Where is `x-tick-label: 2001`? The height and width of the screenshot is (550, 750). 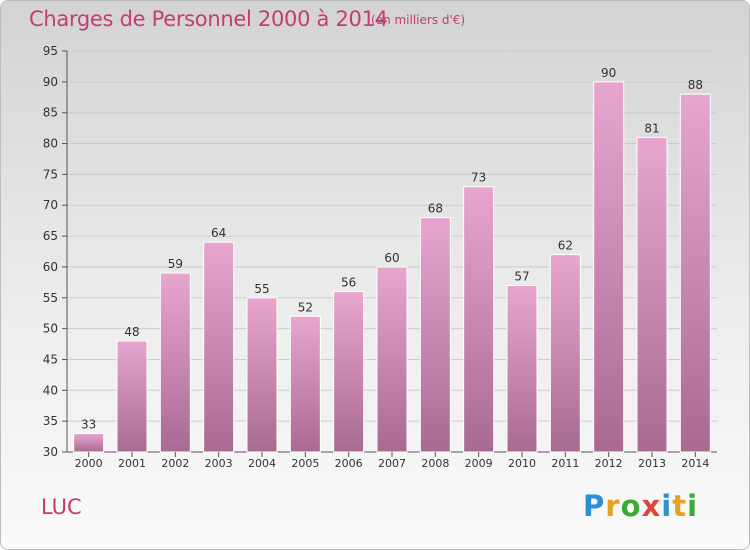
x-tick-label: 2001 is located at coordinates (132, 463).